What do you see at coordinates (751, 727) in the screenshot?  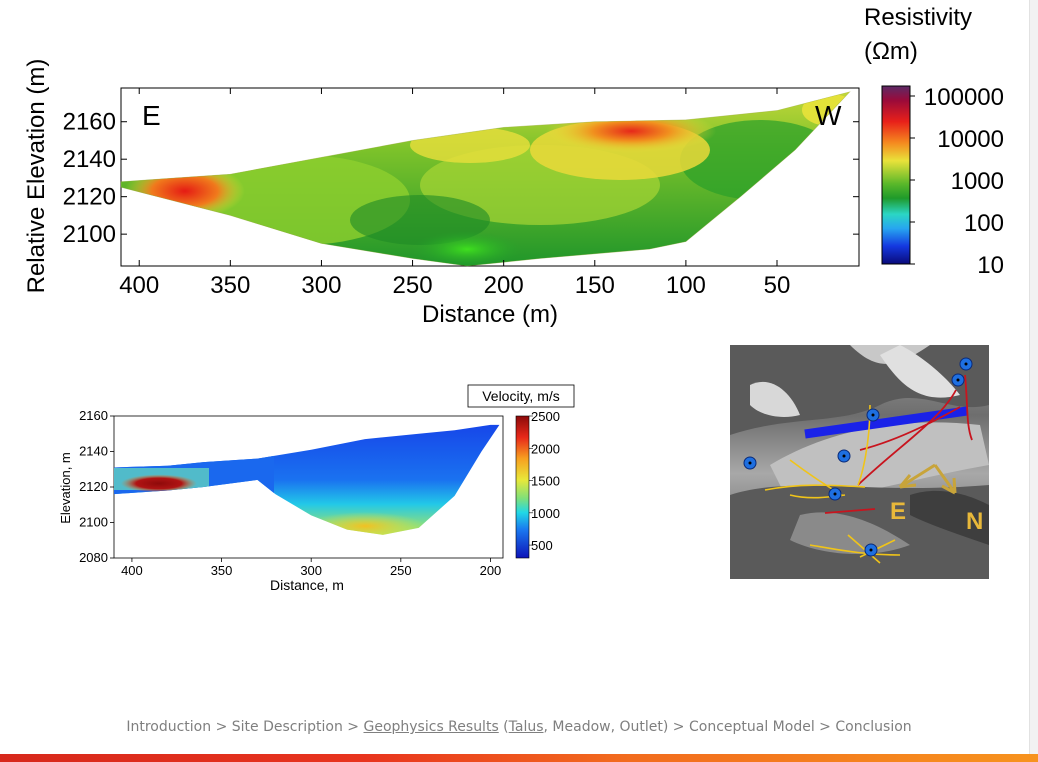 I see `nav-conceptual-model: Conceptual Model` at bounding box center [751, 727].